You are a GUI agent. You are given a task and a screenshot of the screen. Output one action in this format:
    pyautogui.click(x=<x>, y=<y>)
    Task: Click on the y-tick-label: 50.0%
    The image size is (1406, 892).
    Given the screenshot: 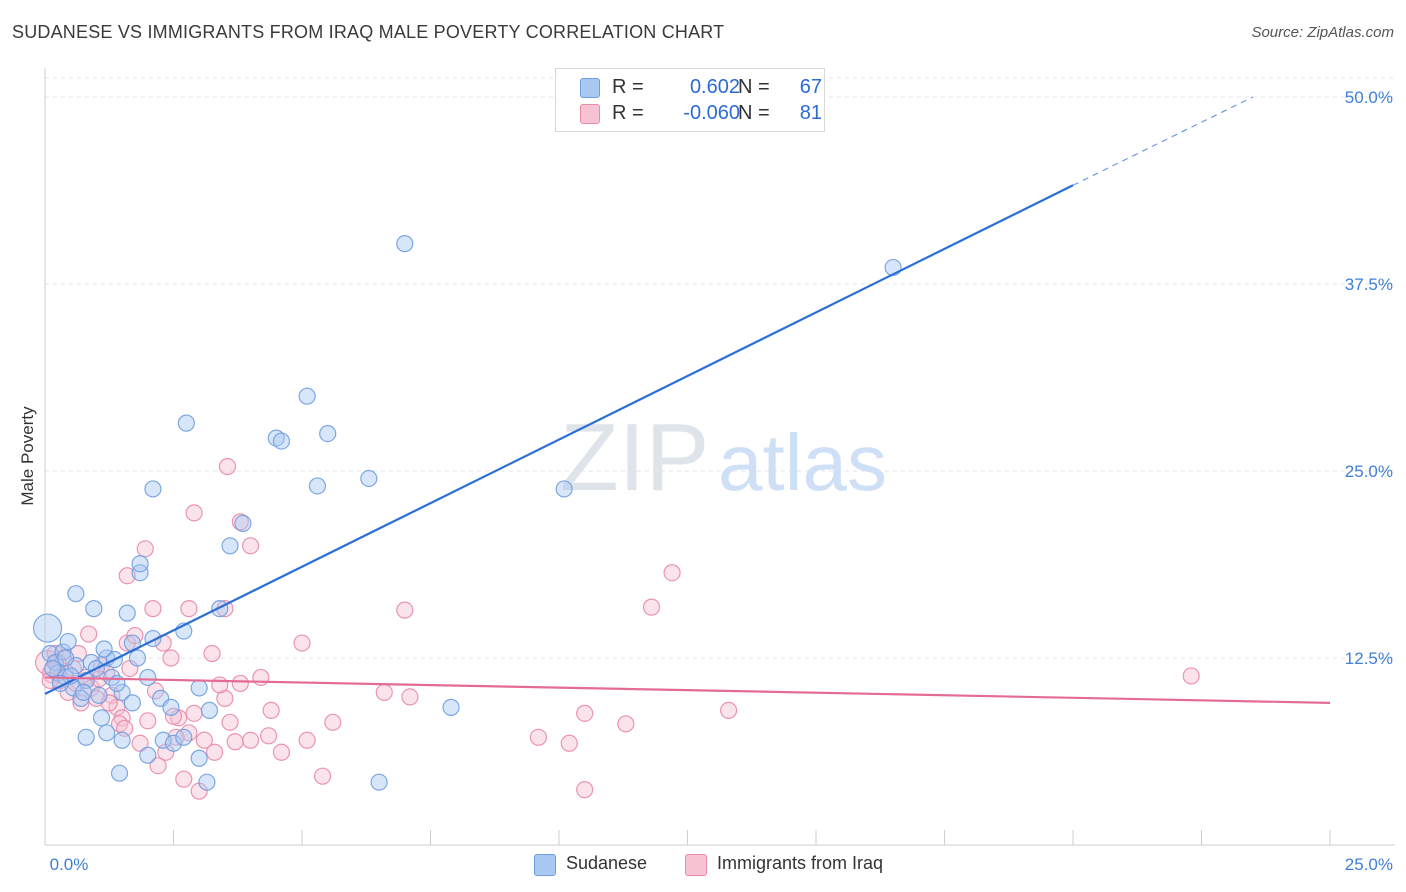 What is the action you would take?
    pyautogui.click(x=1369, y=97)
    